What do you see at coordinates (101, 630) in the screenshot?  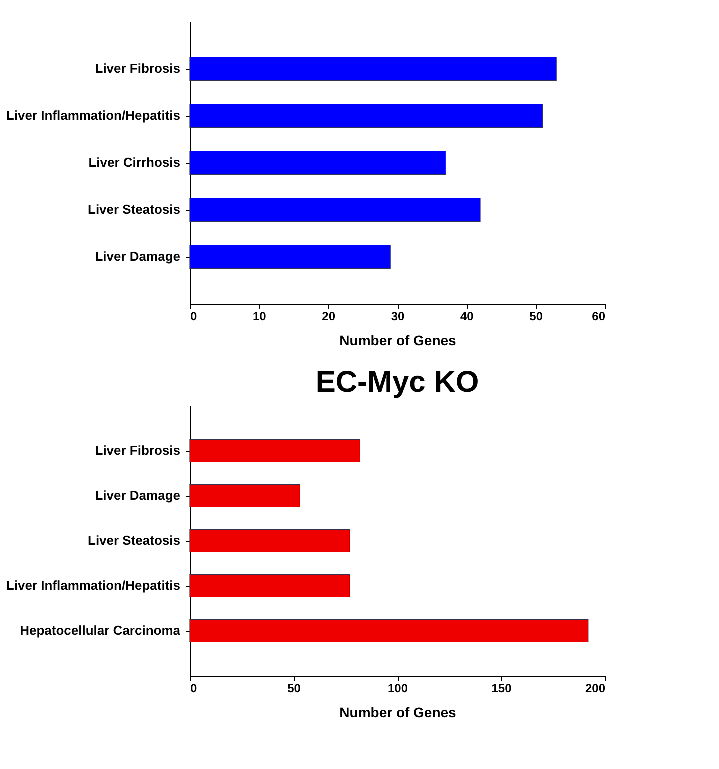 I see `y-tick-label: Hepatocellular Carcinoma` at bounding box center [101, 630].